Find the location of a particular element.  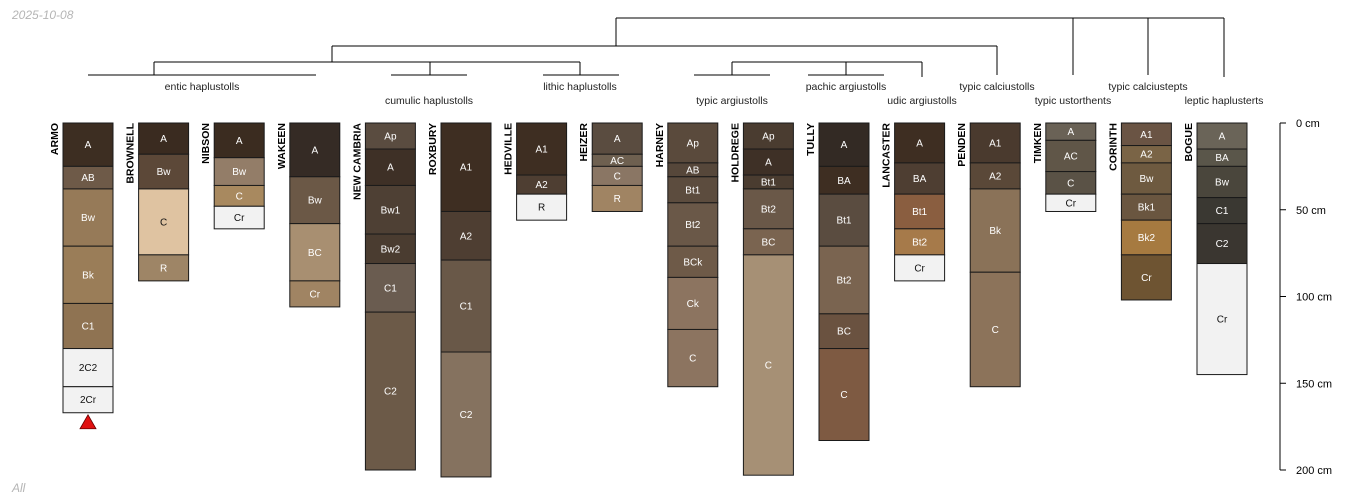

profile-name: BOGUE is located at coordinates (1189, 142).